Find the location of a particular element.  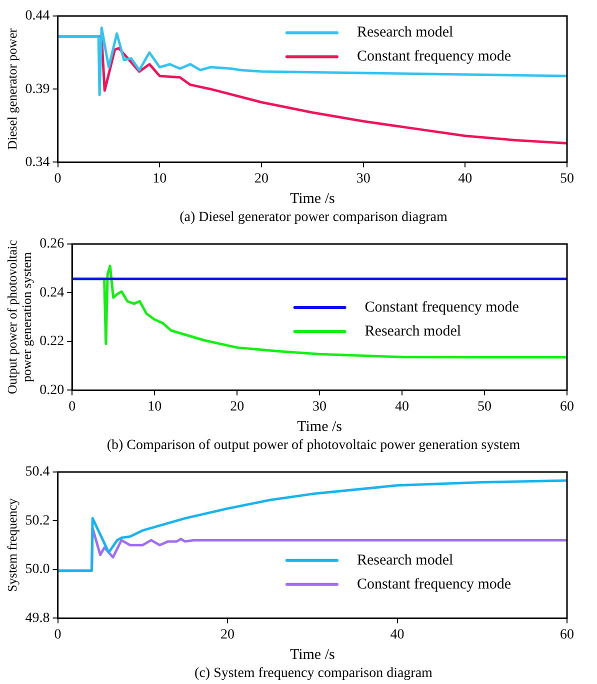

y-tick-label: 0.22 is located at coordinates (52, 342).